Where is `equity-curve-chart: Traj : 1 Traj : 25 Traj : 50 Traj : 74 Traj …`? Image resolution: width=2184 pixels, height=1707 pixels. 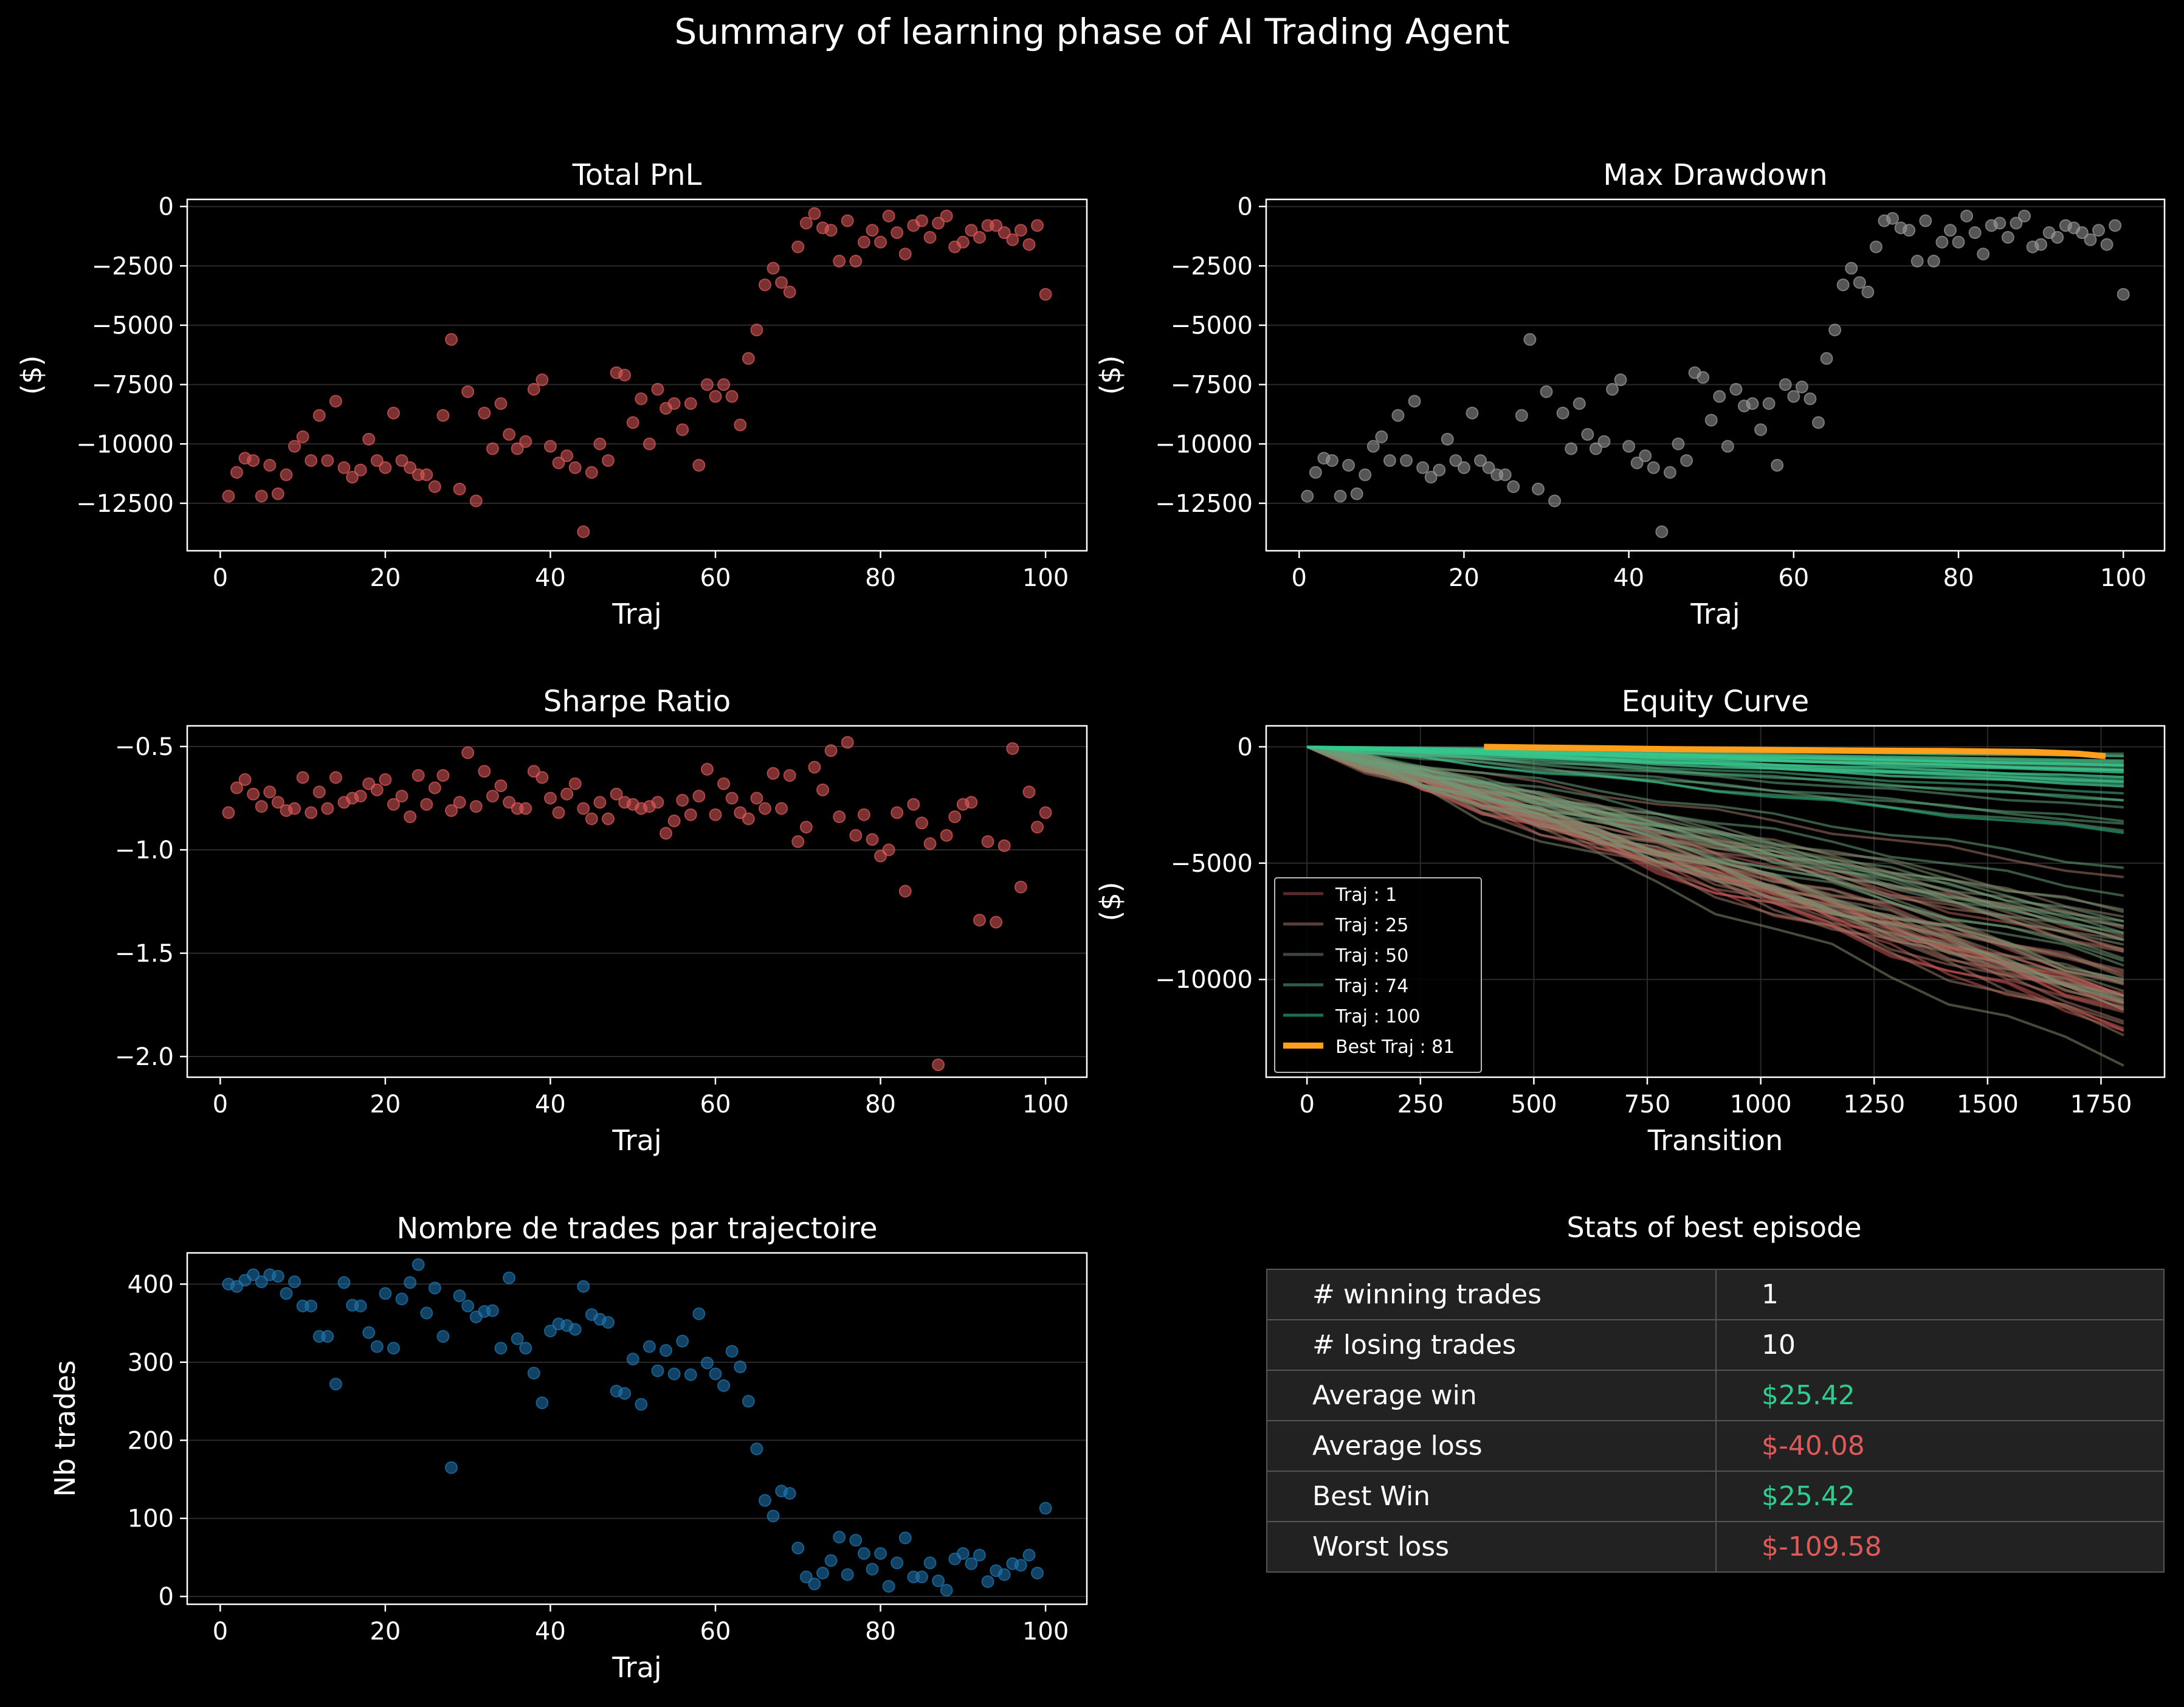
equity-curve-chart: Traj : 1 Traj : 25 Traj : 50 Traj : 74 Traj … is located at coordinates (1630, 921).